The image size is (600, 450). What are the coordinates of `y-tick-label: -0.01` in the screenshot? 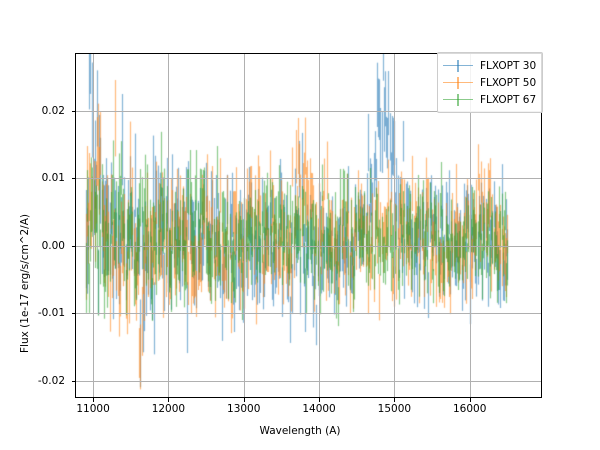 It's located at (51, 313).